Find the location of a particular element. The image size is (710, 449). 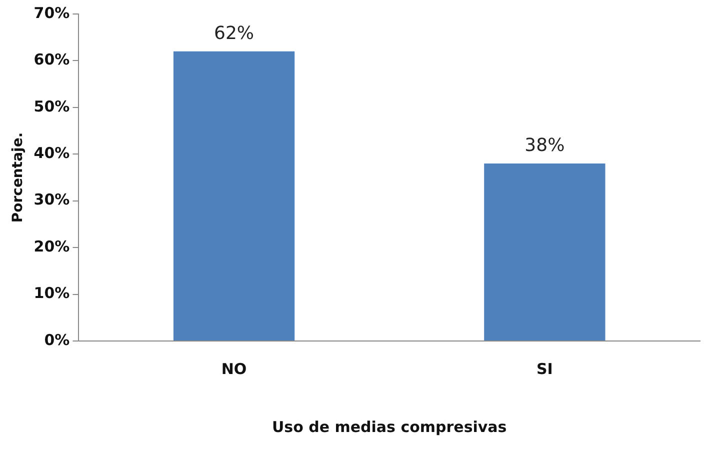

data-label: 38% is located at coordinates (544, 145).